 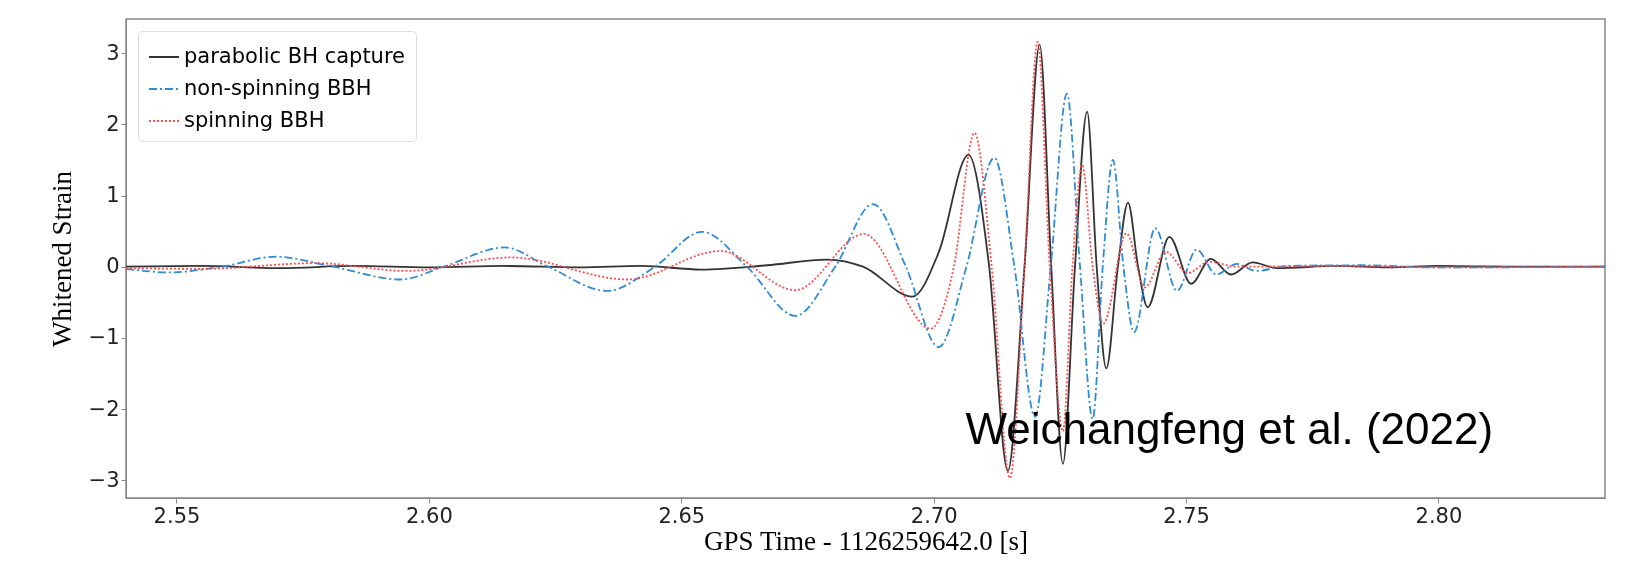 What do you see at coordinates (934, 515) in the screenshot?
I see `x-tick-label: 2.70` at bounding box center [934, 515].